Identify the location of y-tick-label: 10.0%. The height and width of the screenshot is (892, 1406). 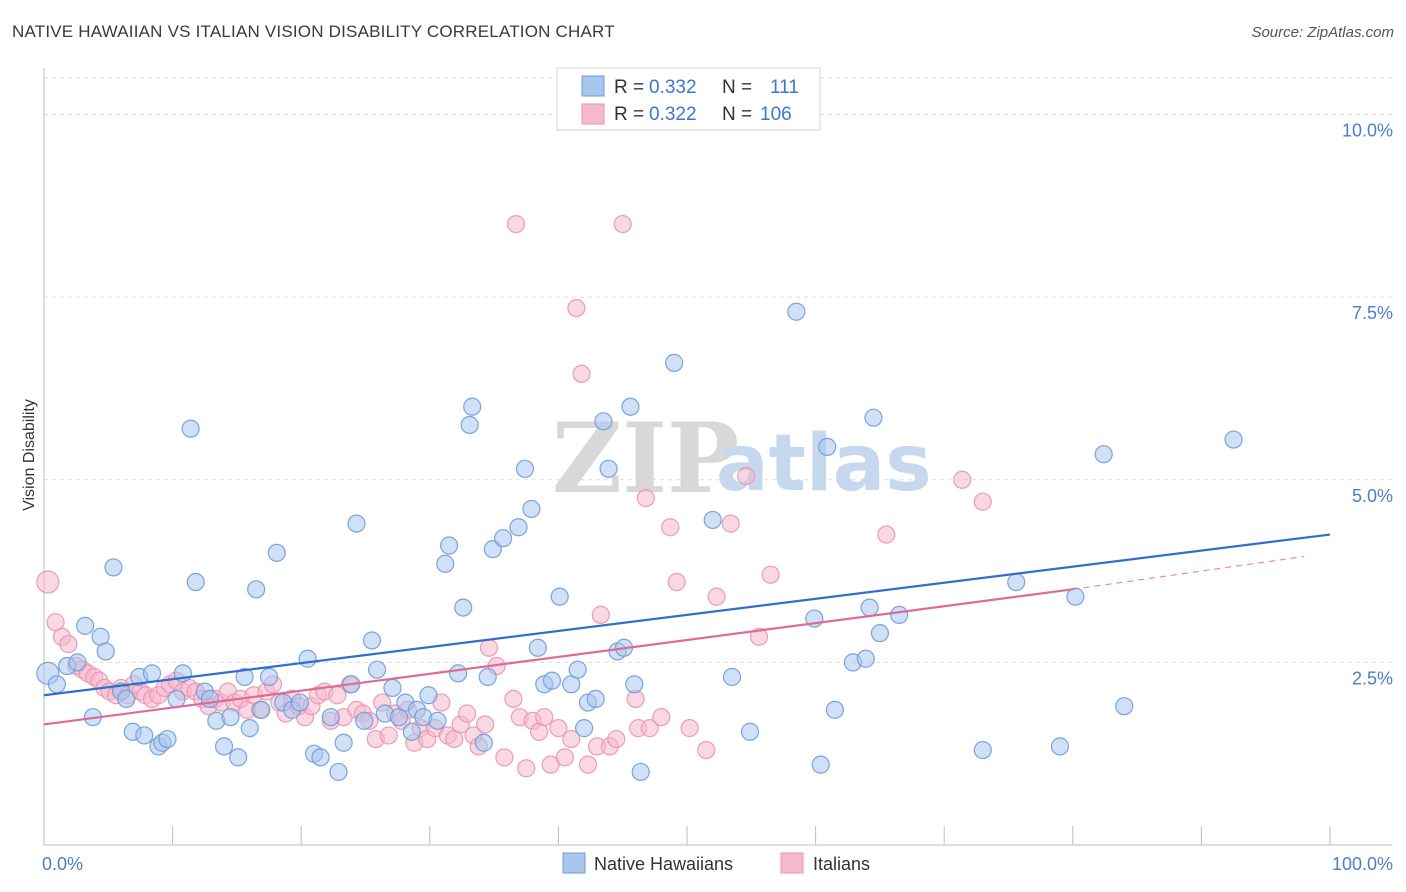
(1367, 131).